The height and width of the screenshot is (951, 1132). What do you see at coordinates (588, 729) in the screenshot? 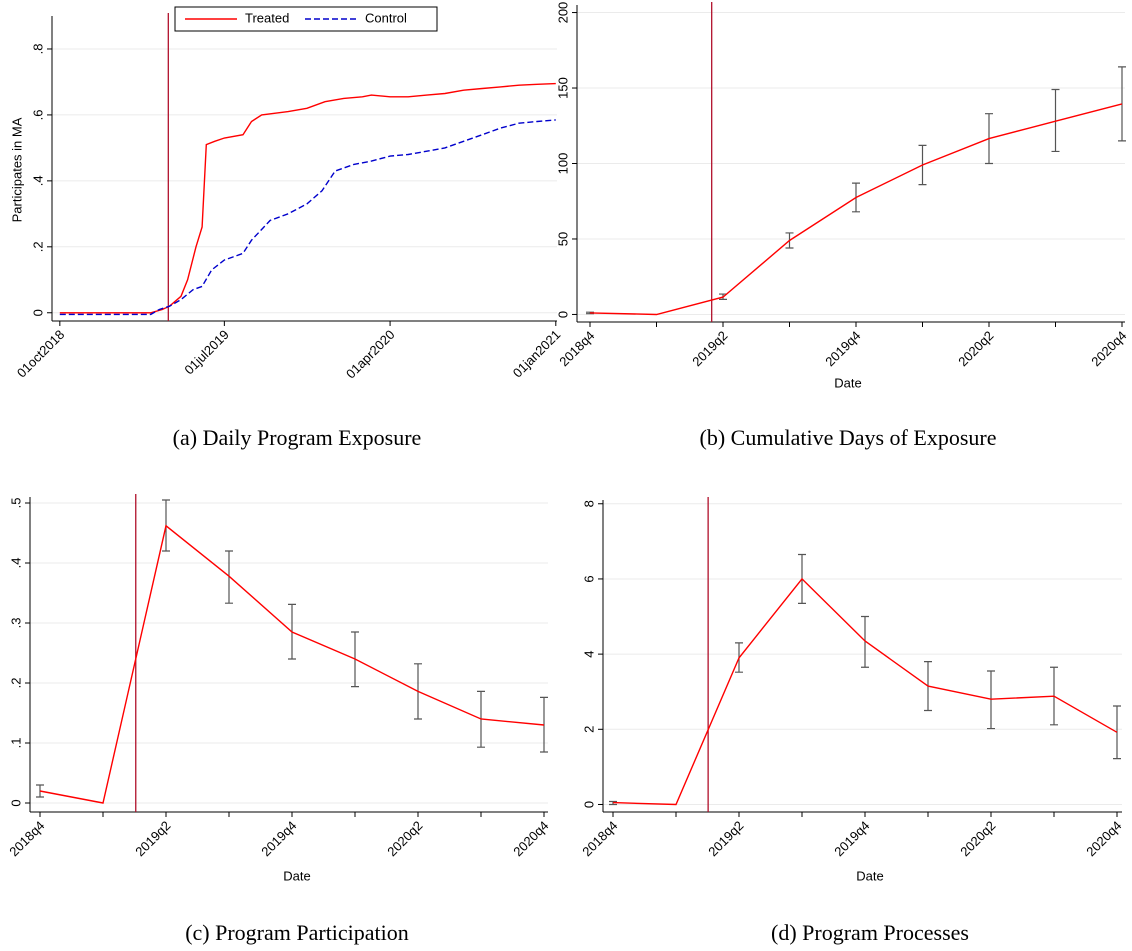
I see `y-tick-label: 2` at bounding box center [588, 729].